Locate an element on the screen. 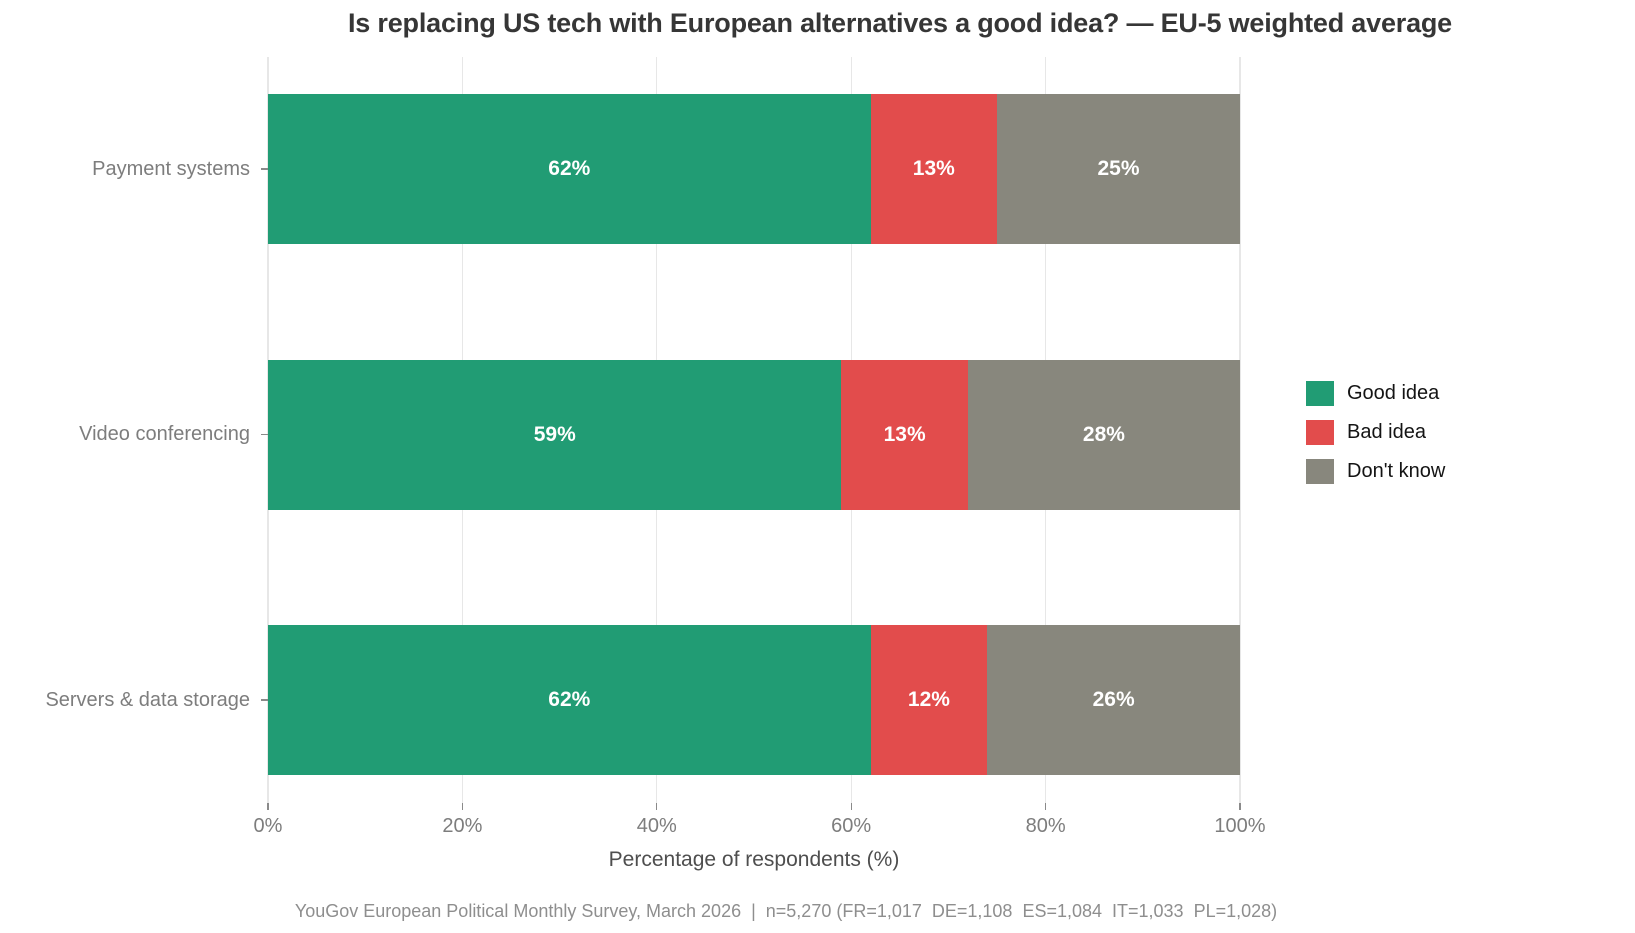  legend-item: Don't know is located at coordinates (1375, 471).